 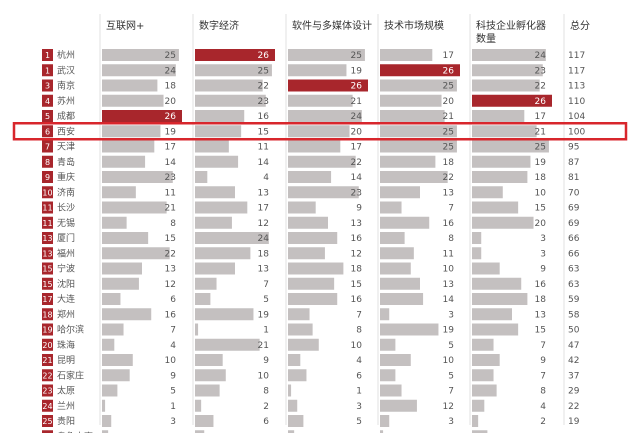 I want to click on city: 济南, so click(x=66, y=192).